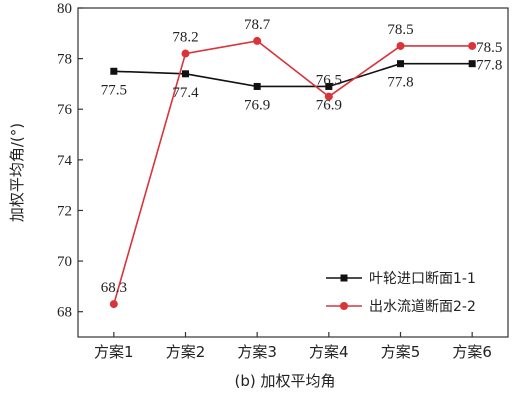 This screenshot has height=394, width=525. I want to click on data-label: 77.4, so click(185, 93).